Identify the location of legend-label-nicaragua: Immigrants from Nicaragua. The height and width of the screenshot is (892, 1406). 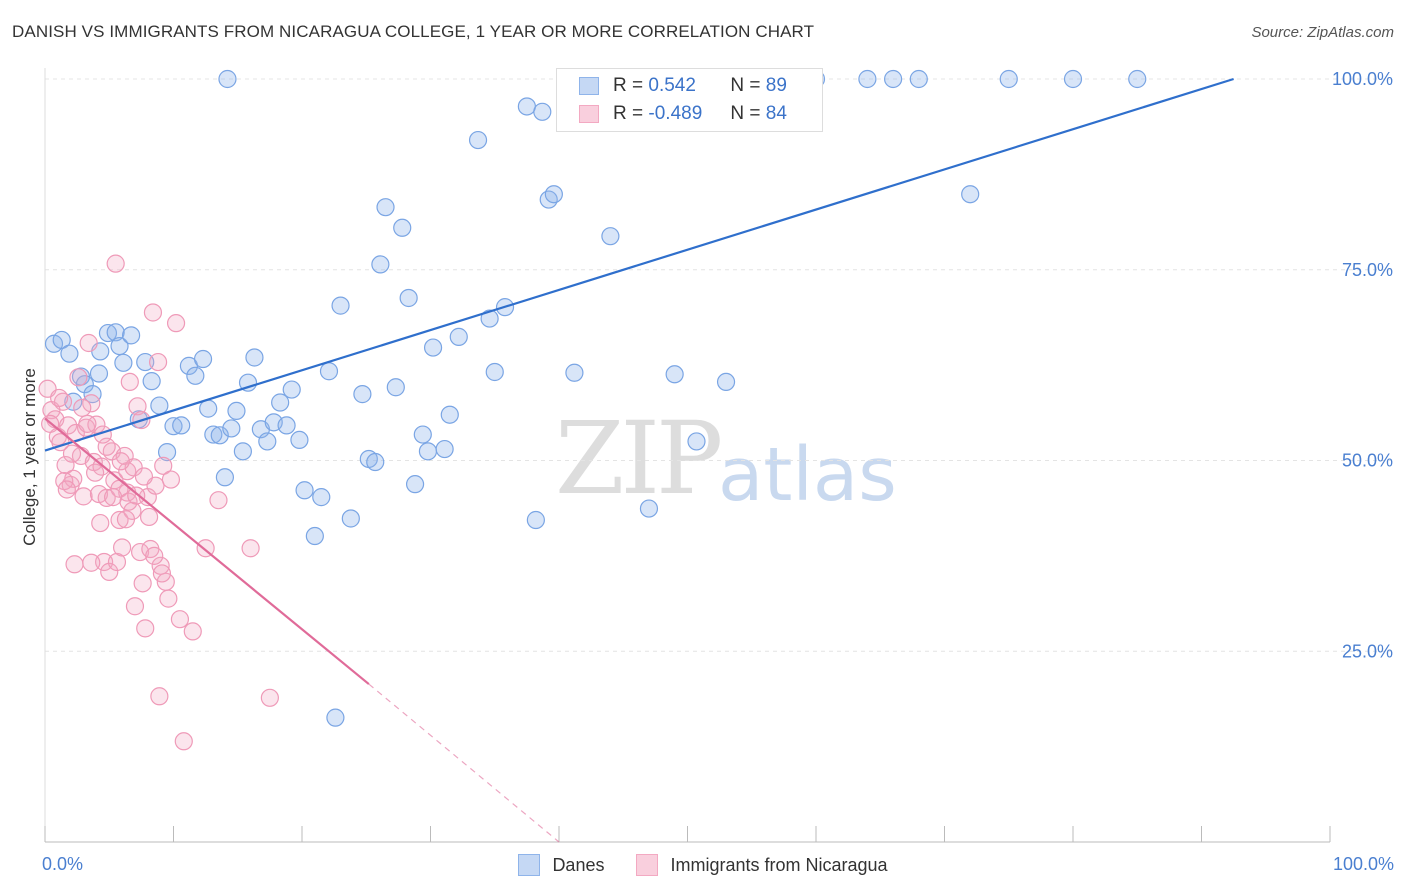
(779, 864).